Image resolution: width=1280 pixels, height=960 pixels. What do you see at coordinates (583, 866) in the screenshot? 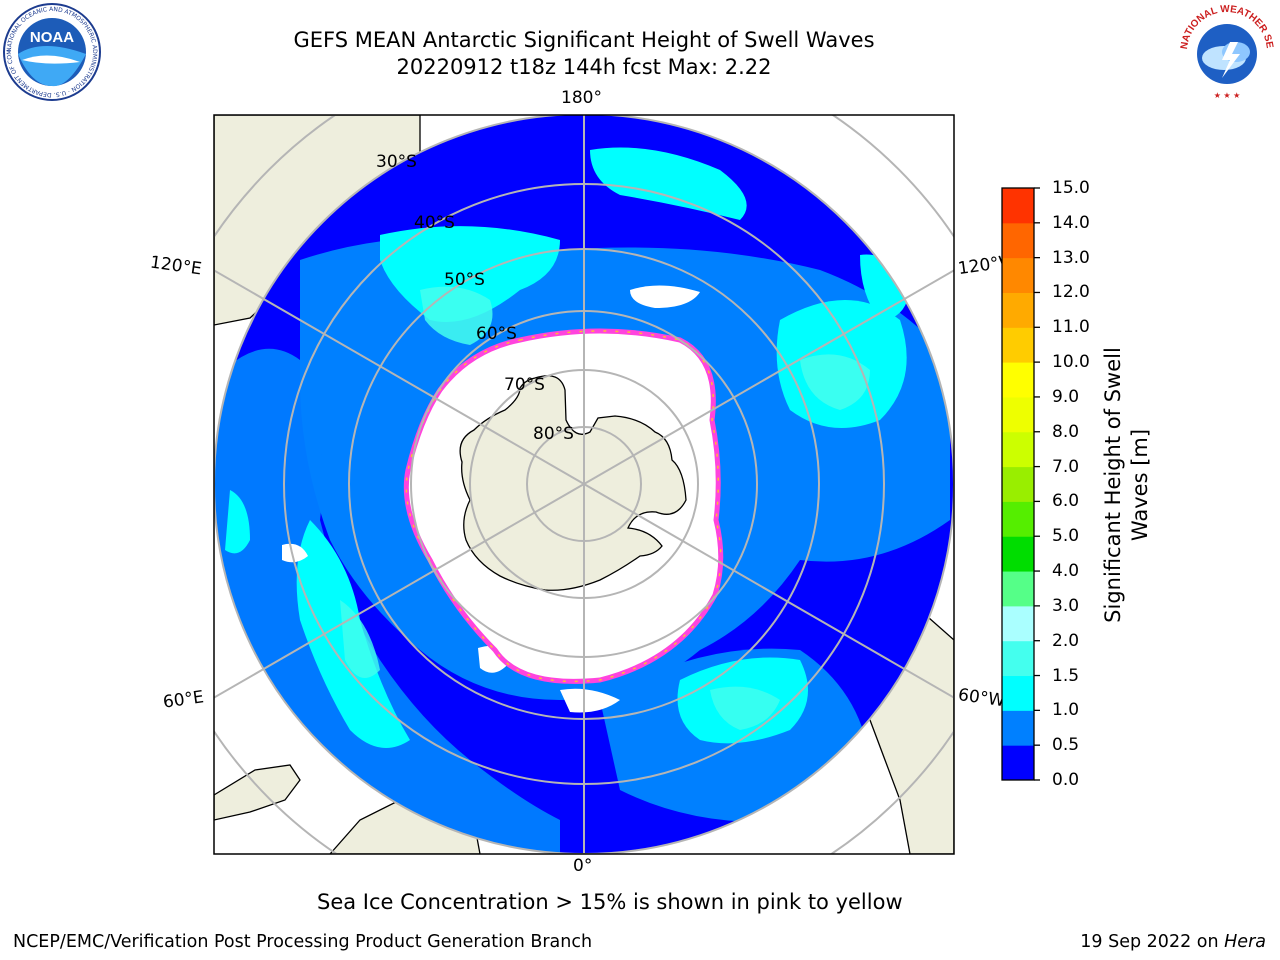
I see `lon-label-0: 0°` at bounding box center [583, 866].